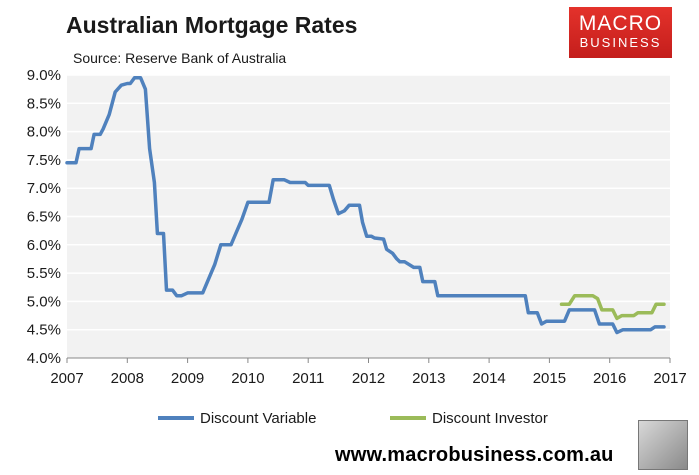  What do you see at coordinates (428, 378) in the screenshot?
I see `x-tick-label: 2013` at bounding box center [428, 378].